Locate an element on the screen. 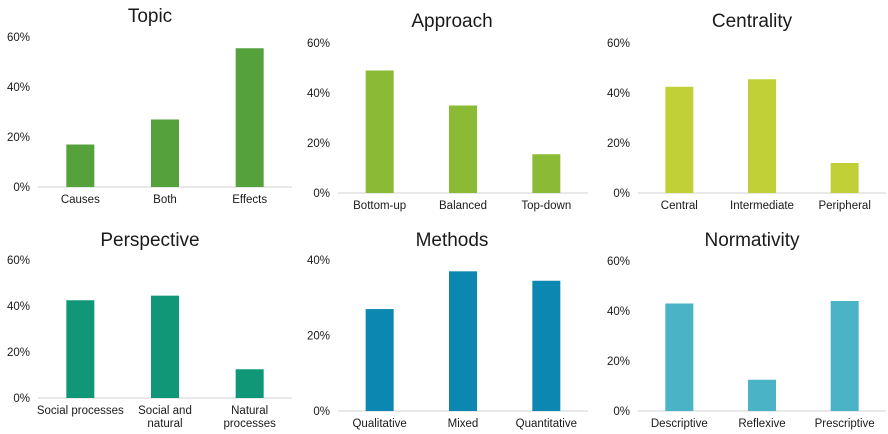 This screenshot has height=434, width=888. x-tick-label: Central is located at coordinates (679, 206).